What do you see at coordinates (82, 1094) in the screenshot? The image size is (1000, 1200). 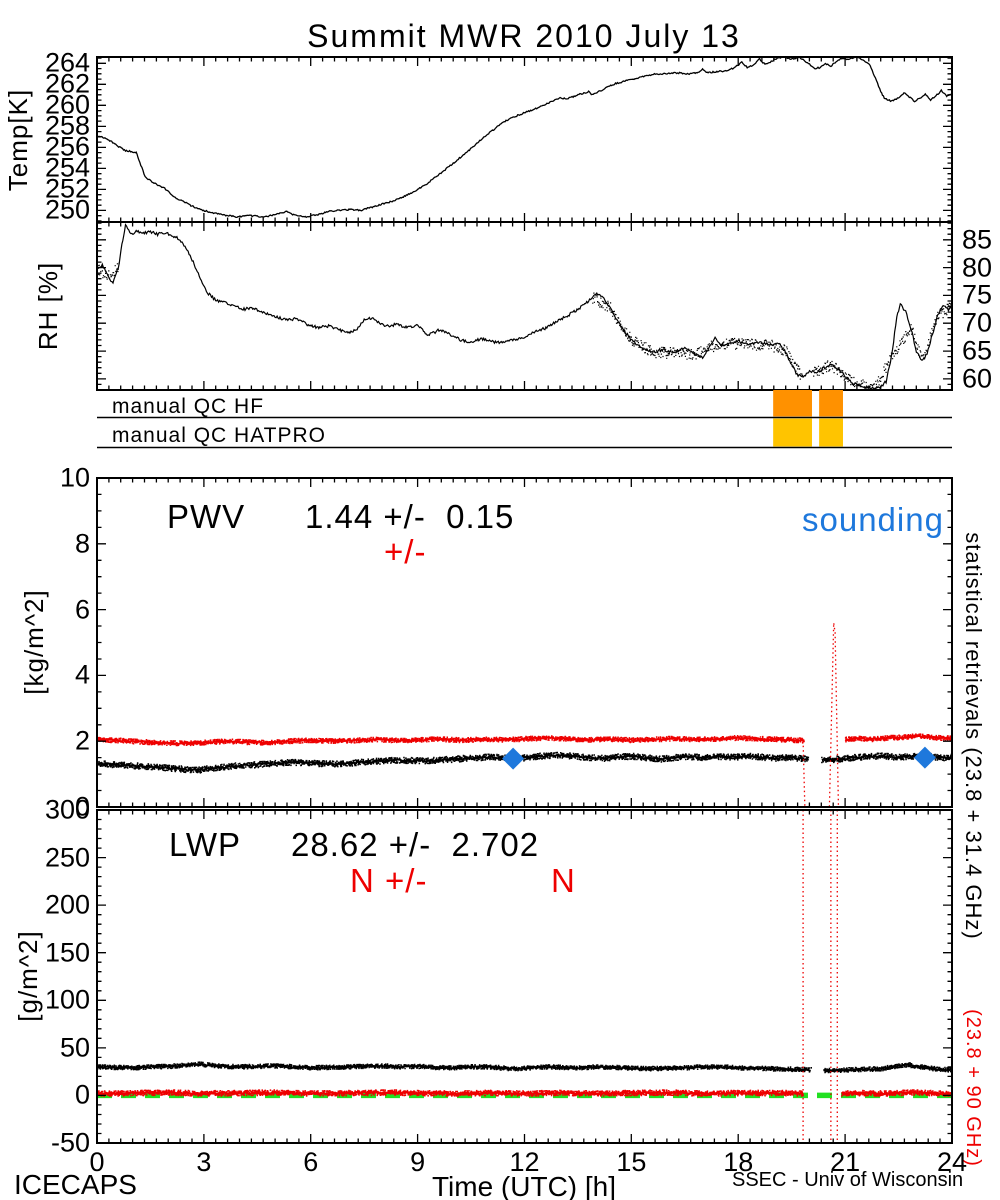 I see `y-tick-label-lwp: 0` at bounding box center [82, 1094].